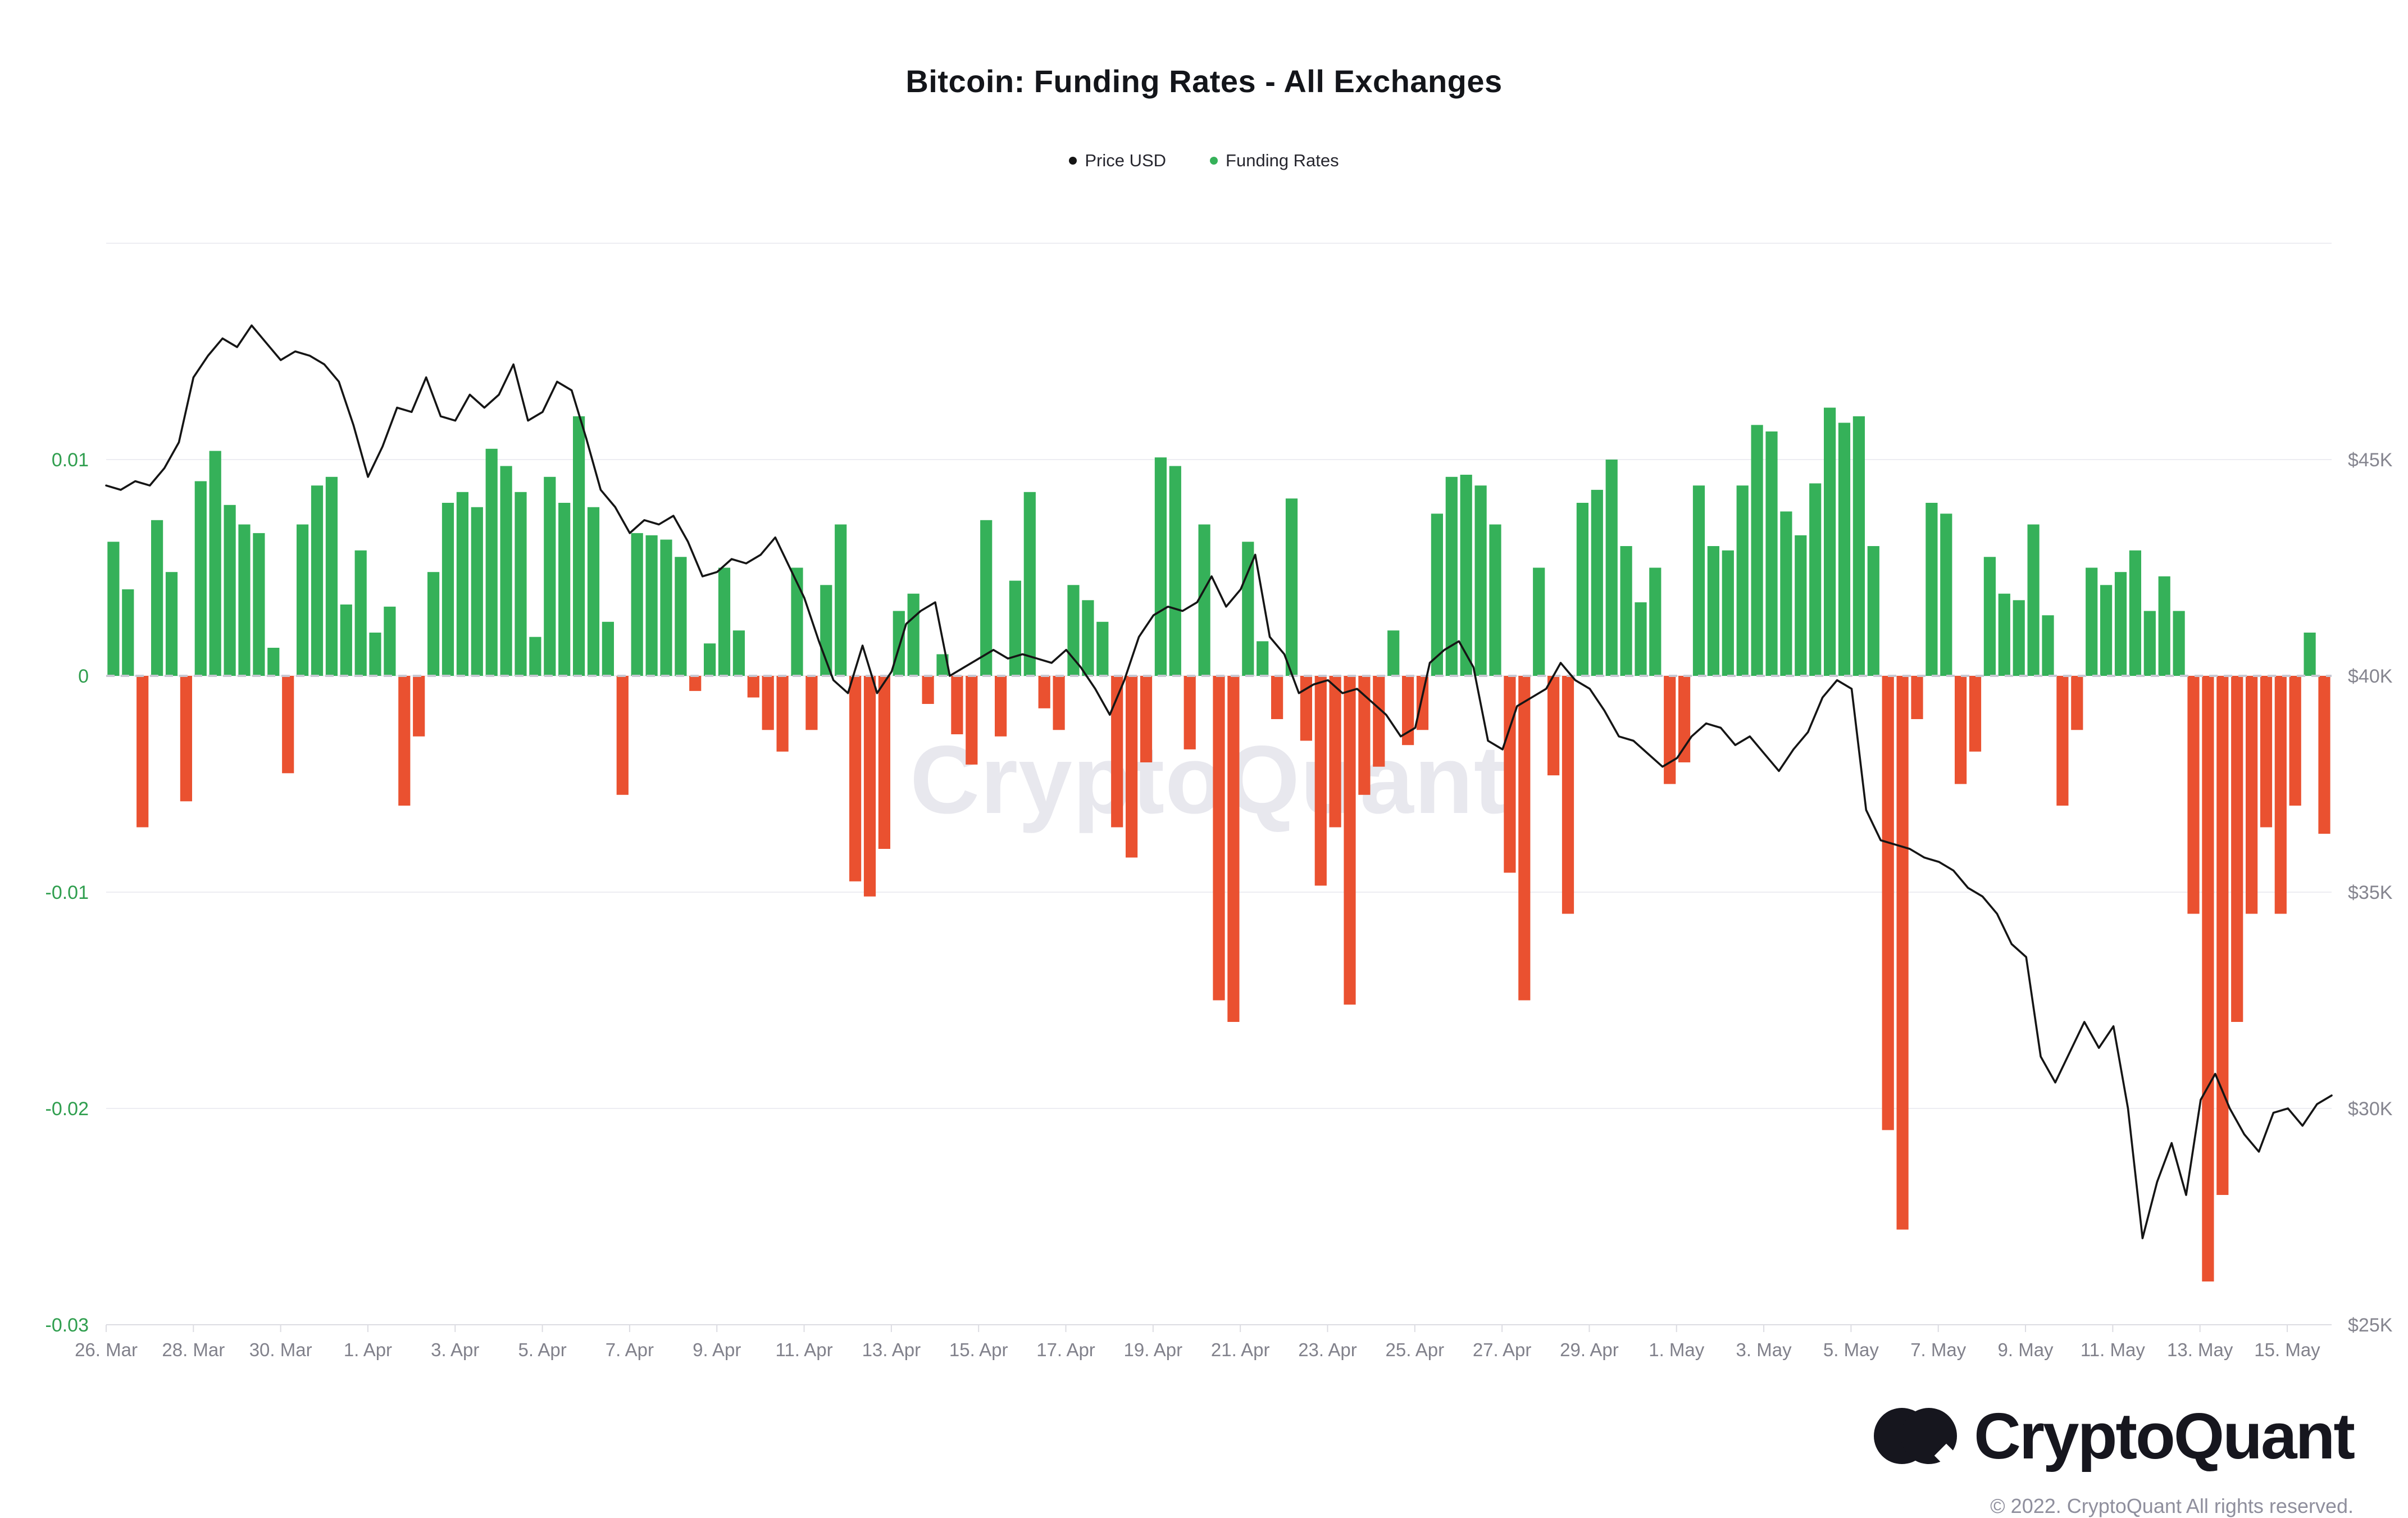  What do you see at coordinates (368, 1349) in the screenshot?
I see `x-axis-label: 1. Apr` at bounding box center [368, 1349].